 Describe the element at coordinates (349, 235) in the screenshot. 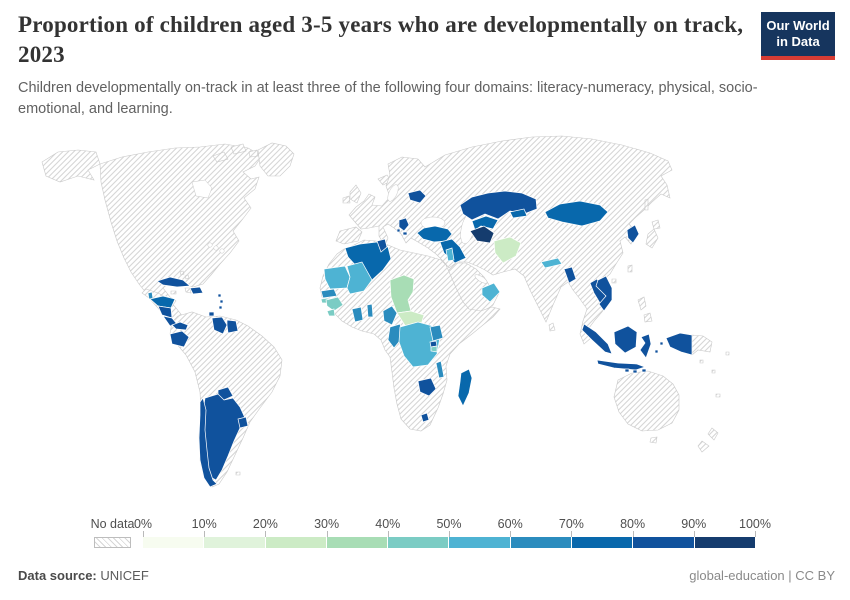

I see `landmass-iberia` at that location.